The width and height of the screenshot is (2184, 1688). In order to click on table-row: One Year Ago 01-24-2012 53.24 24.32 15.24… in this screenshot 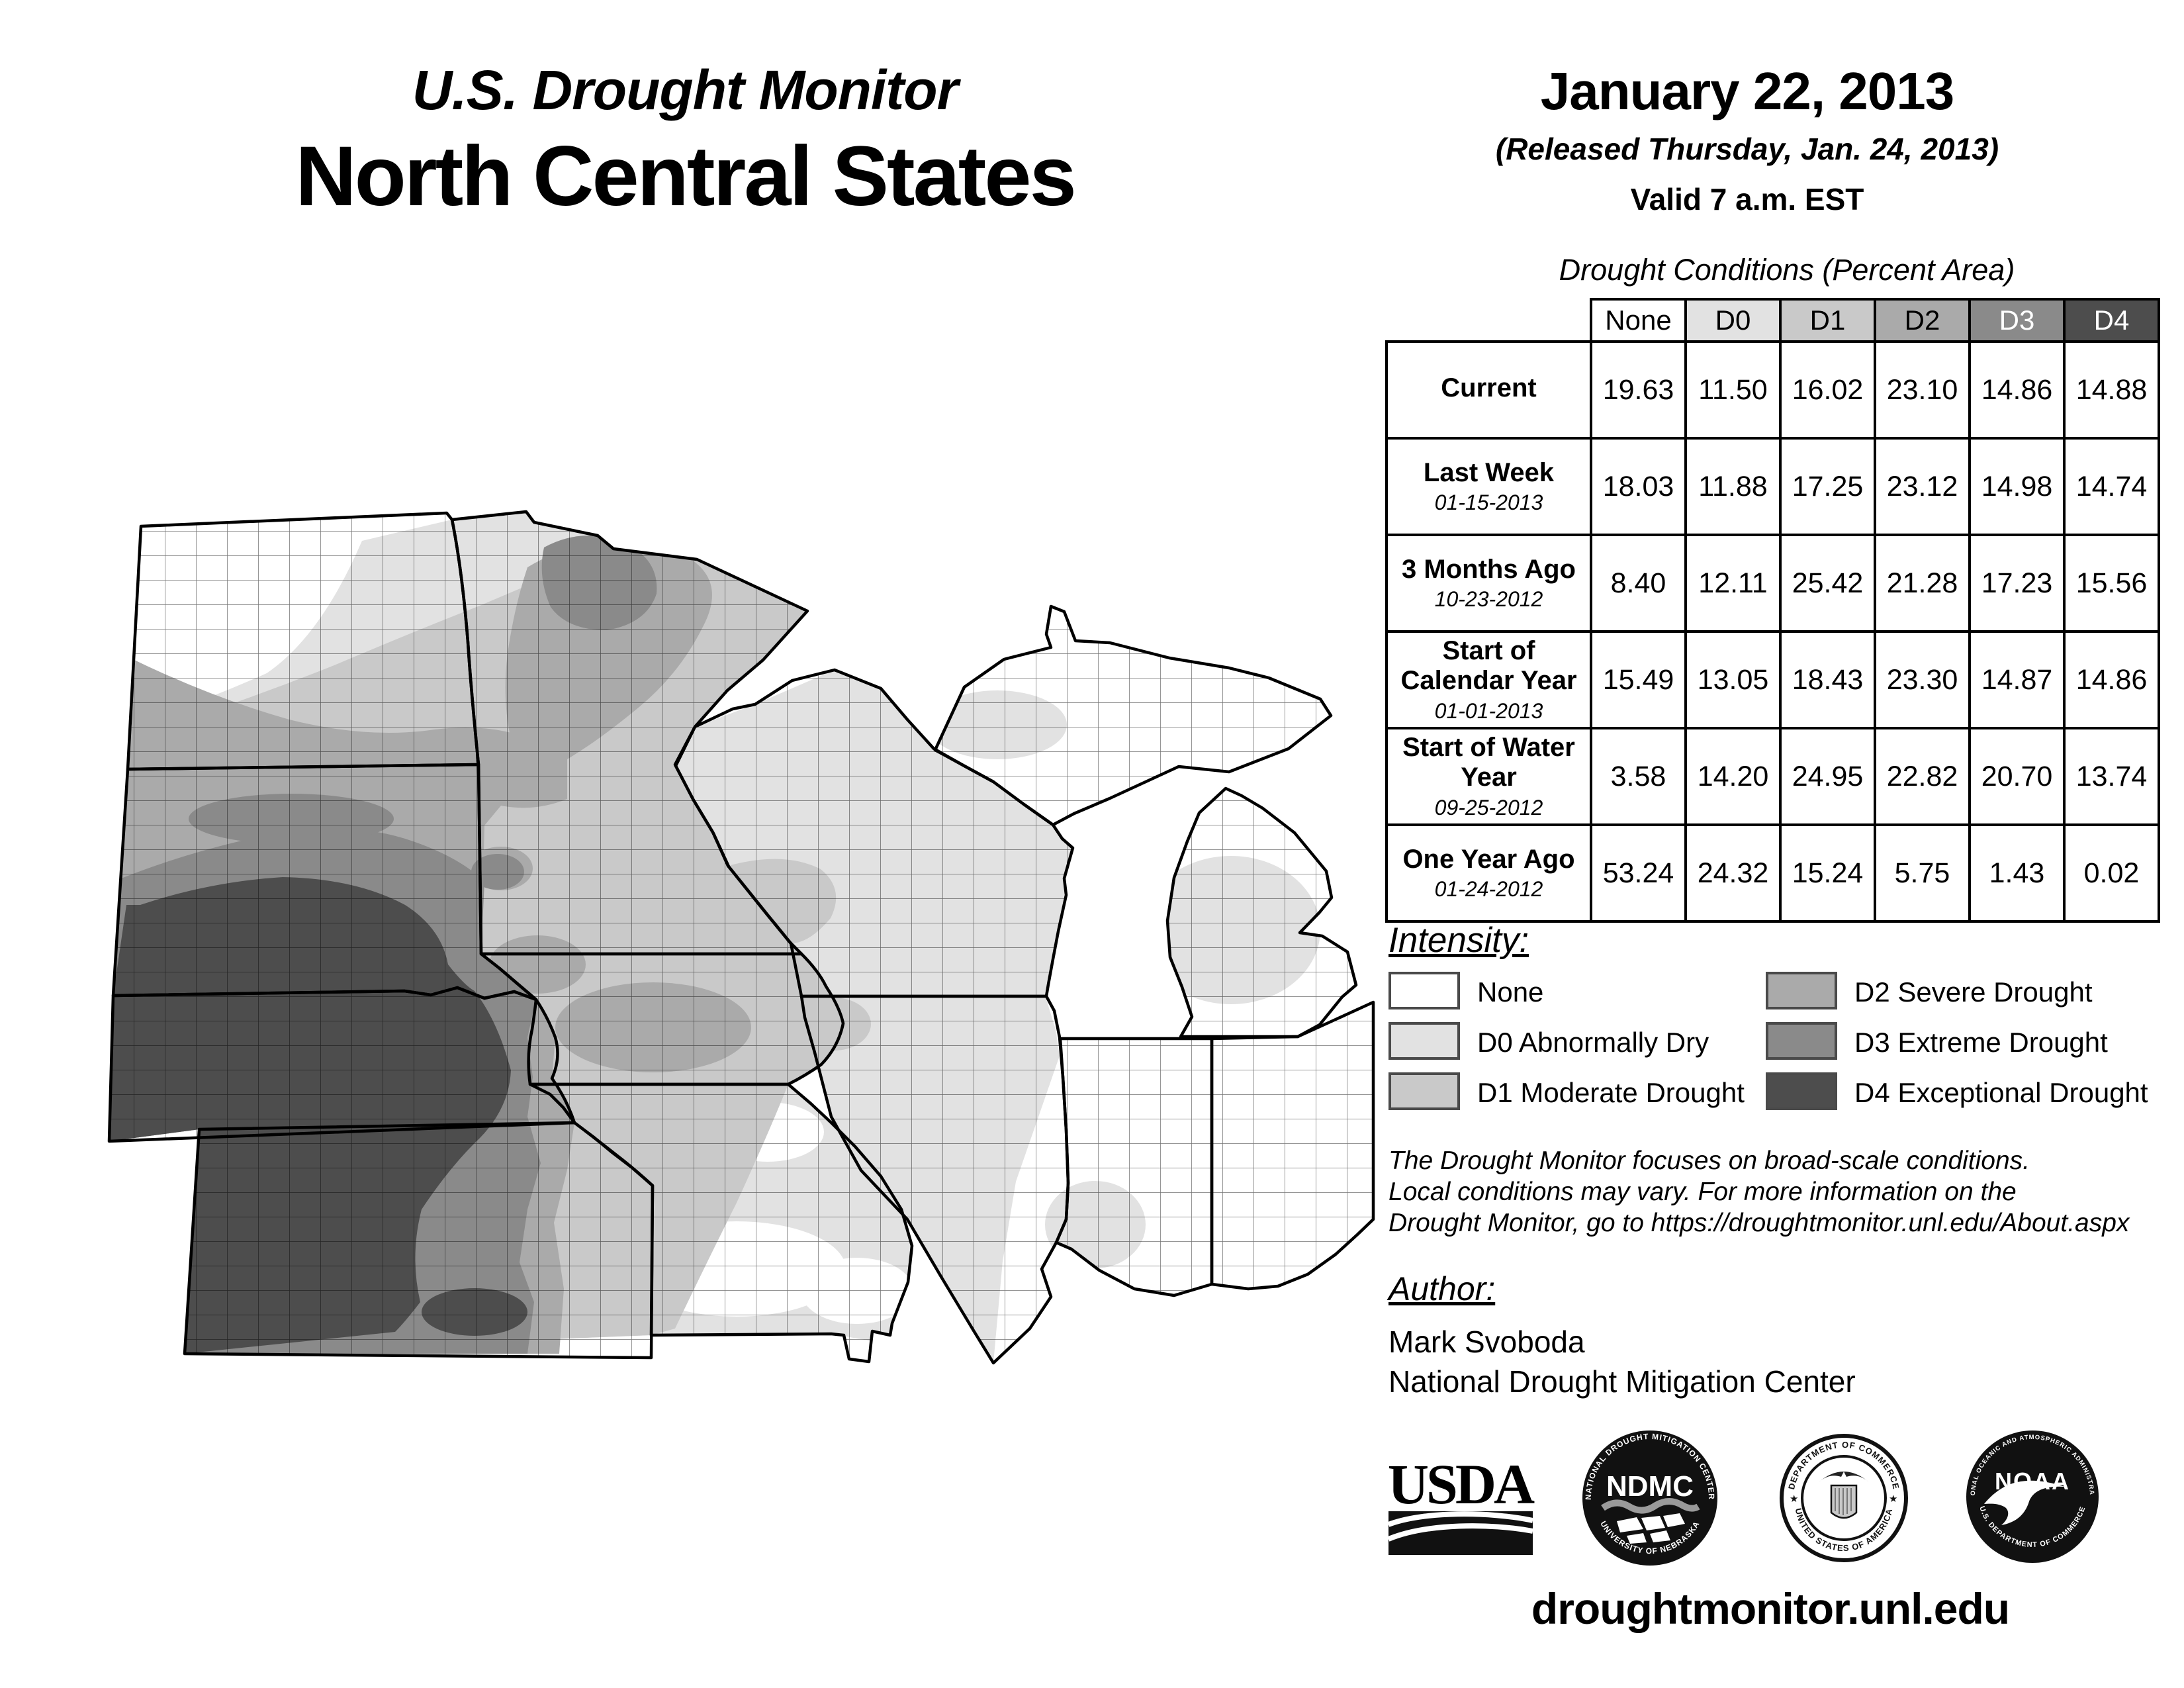, I will do `click(1772, 873)`.